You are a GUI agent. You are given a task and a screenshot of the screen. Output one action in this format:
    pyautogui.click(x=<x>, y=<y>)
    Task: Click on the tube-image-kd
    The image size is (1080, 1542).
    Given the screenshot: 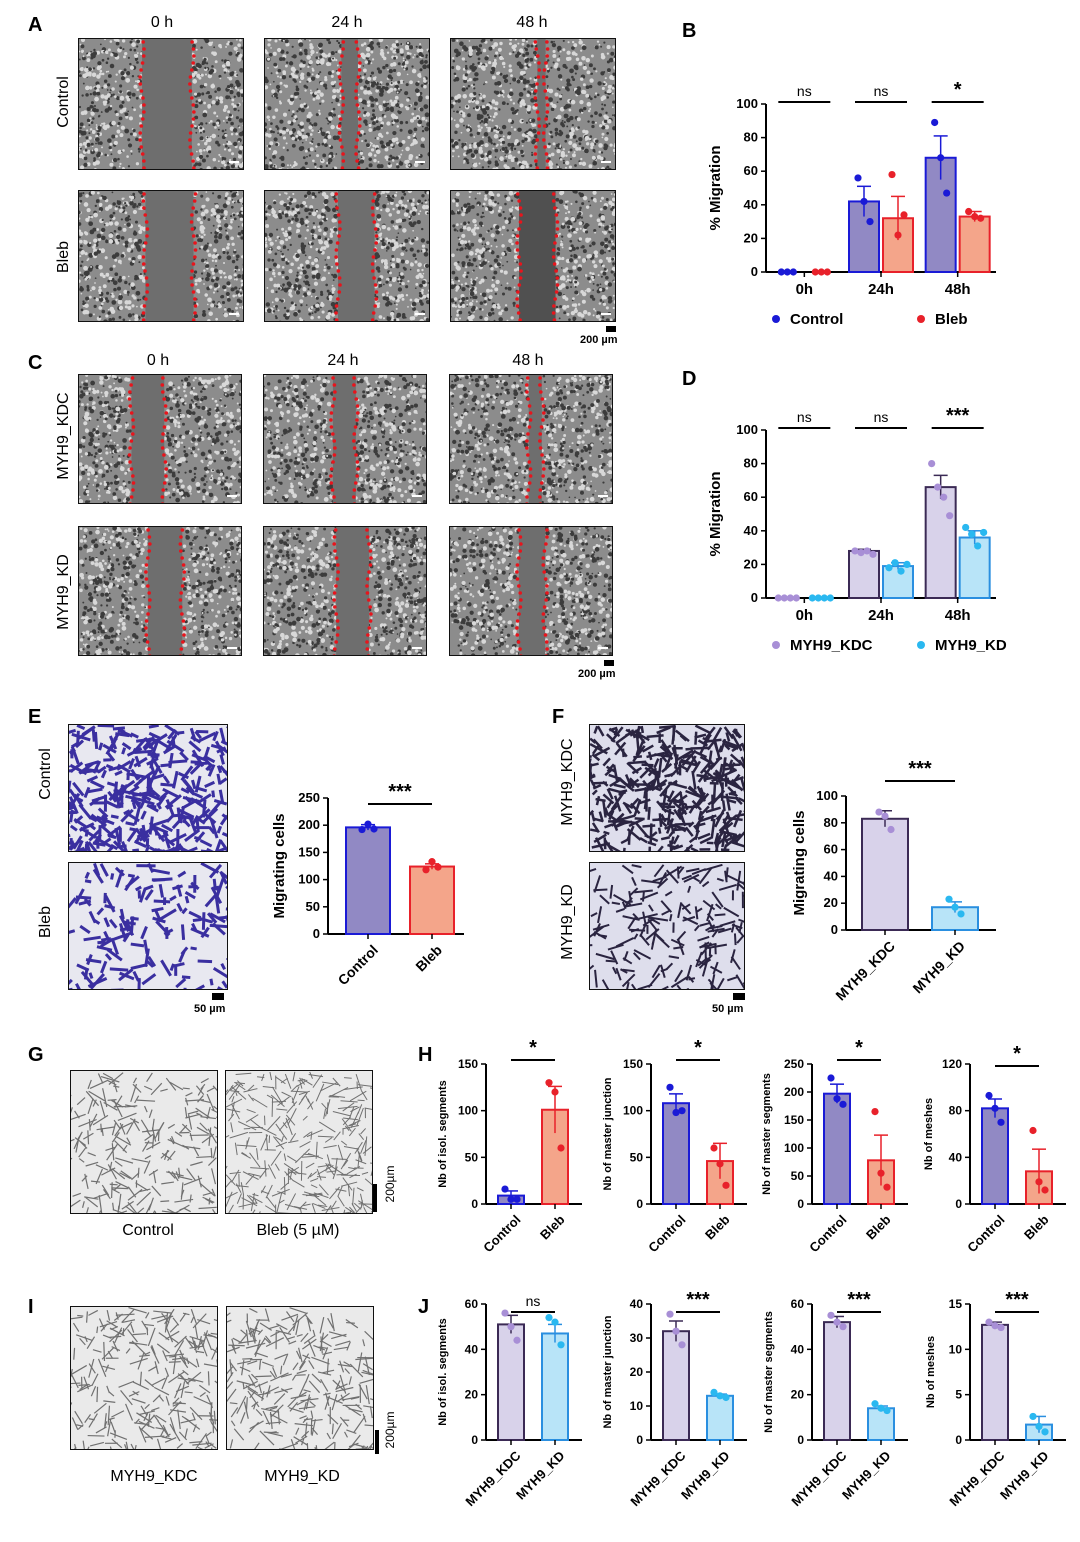 What is the action you would take?
    pyautogui.click(x=300, y=1378)
    